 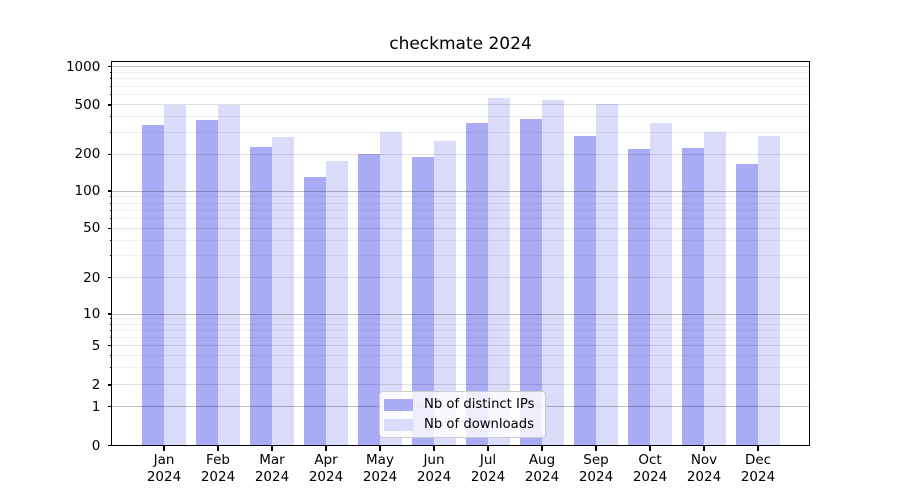 What do you see at coordinates (479, 424) in the screenshot?
I see `legend-label-downloads: Nb of downloads` at bounding box center [479, 424].